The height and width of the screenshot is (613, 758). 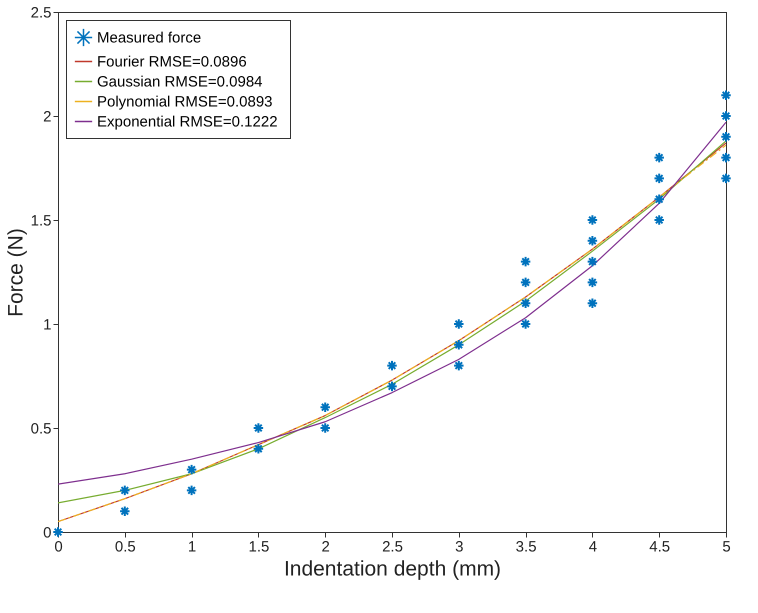 What do you see at coordinates (58, 547) in the screenshot?
I see `x-tick-label: 0` at bounding box center [58, 547].